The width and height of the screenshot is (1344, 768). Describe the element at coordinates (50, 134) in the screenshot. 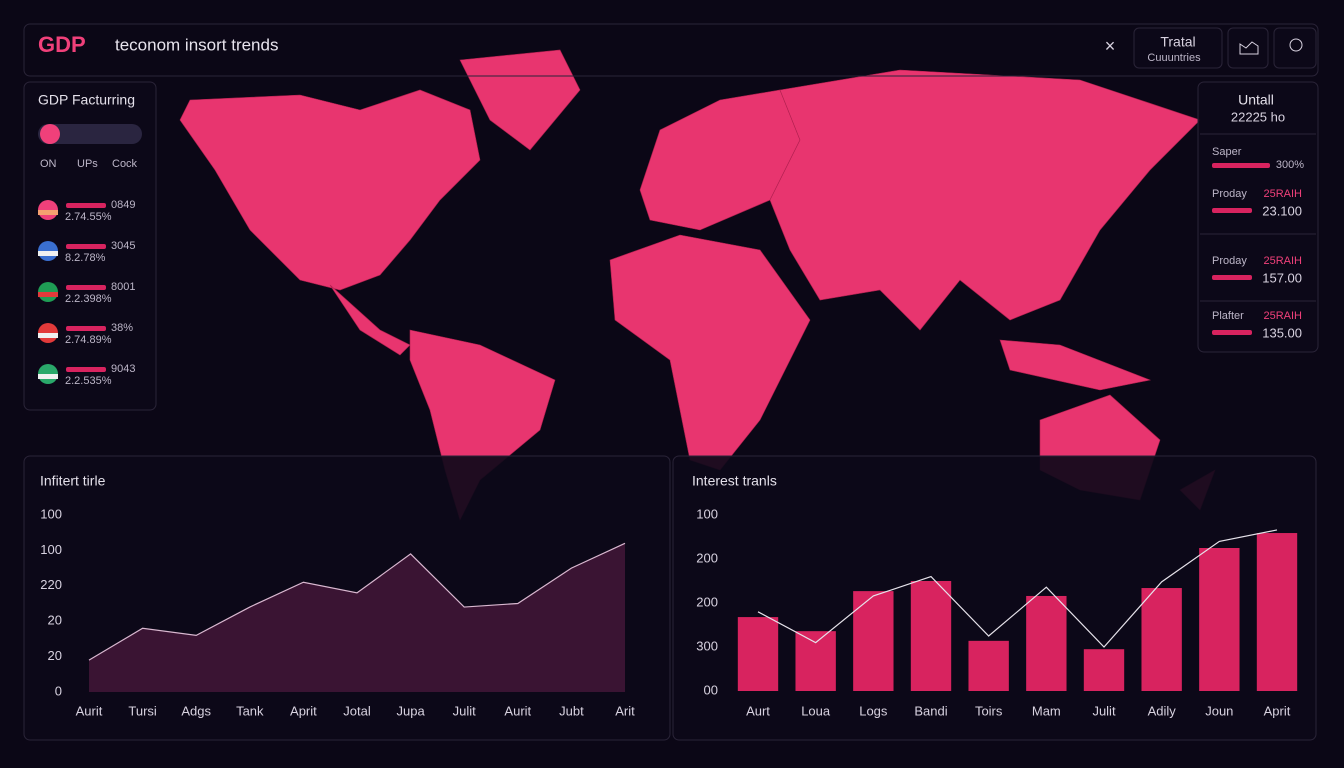

I see `toggle-knob` at that location.